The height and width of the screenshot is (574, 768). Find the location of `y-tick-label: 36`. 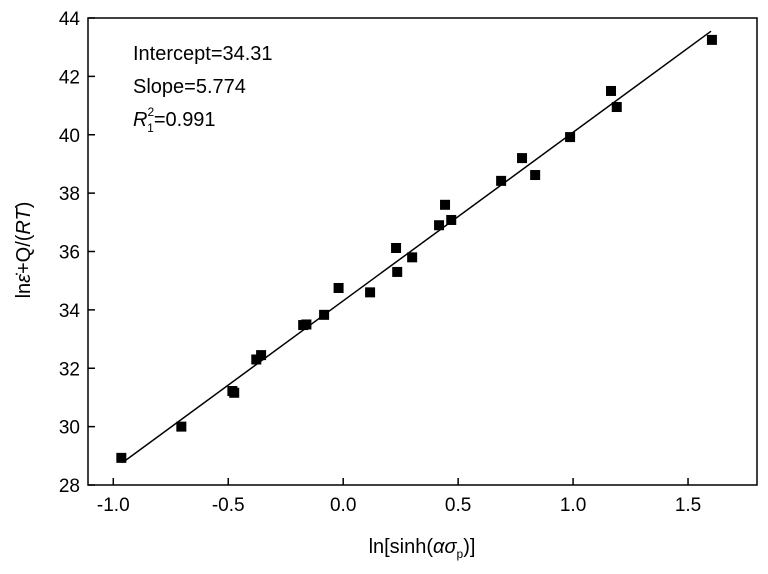

y-tick-label: 36 is located at coordinates (69, 253).